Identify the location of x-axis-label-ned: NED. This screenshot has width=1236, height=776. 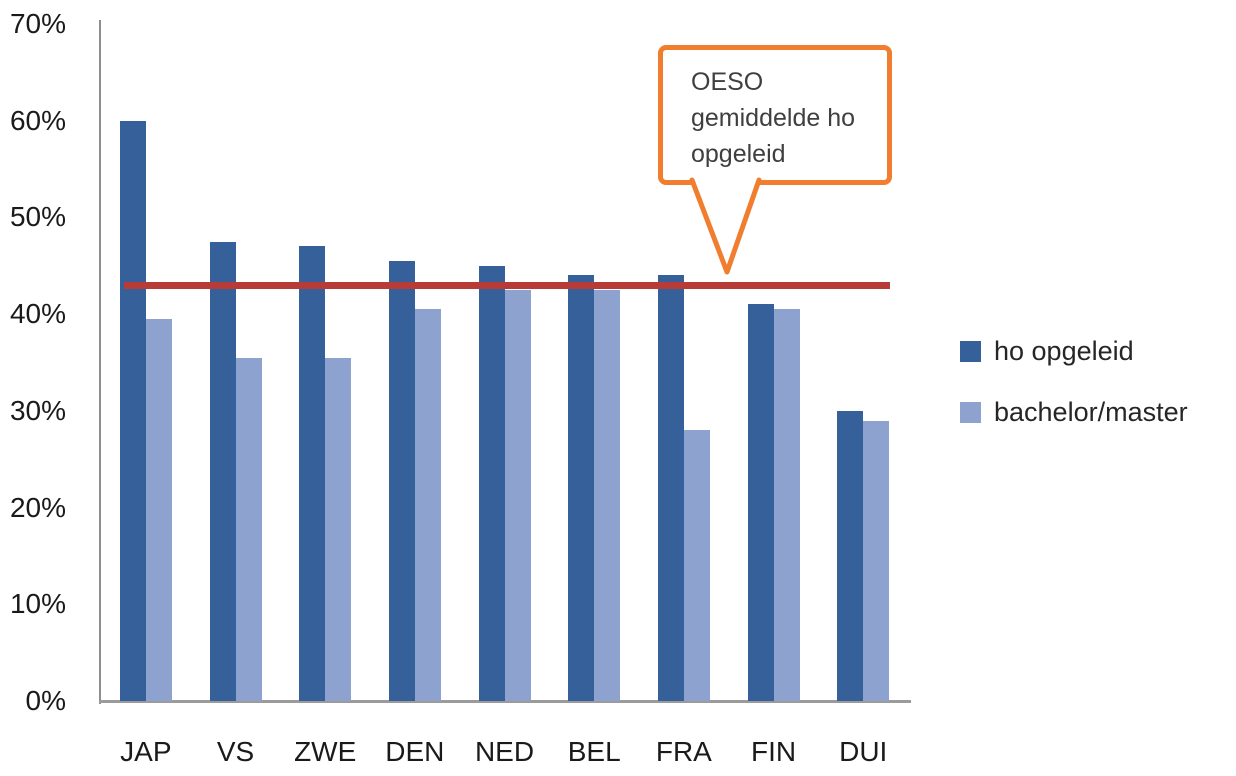
(504, 751).